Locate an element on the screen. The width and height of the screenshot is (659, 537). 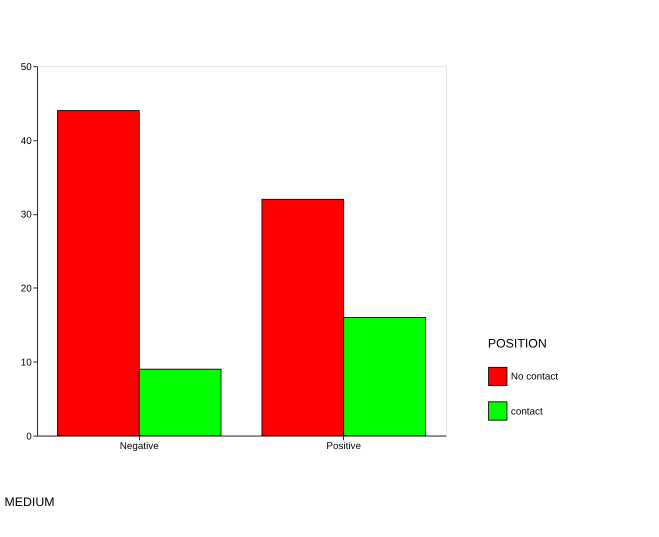
legend-title: POSITION is located at coordinates (517, 343).